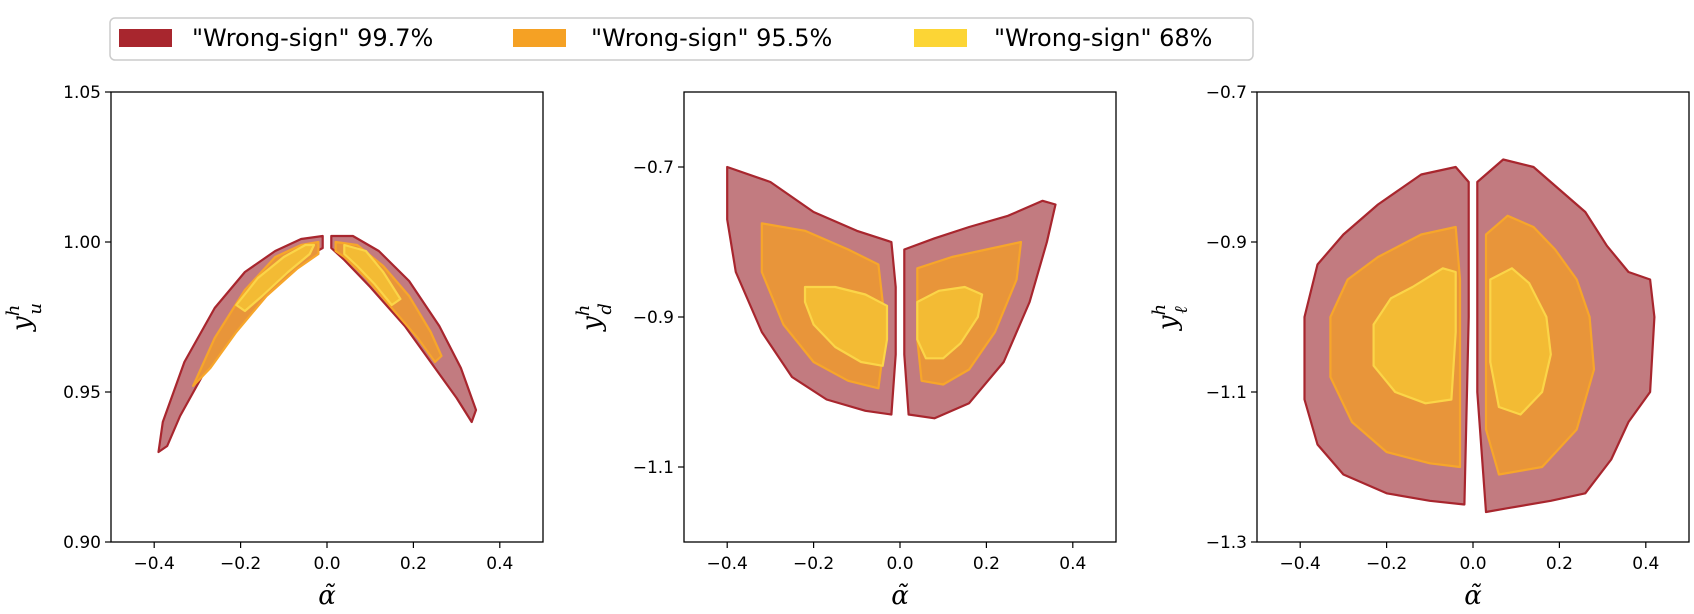  Describe the element at coordinates (1170, 317) in the screenshot. I see `y-axis-label: yhℓ` at that location.